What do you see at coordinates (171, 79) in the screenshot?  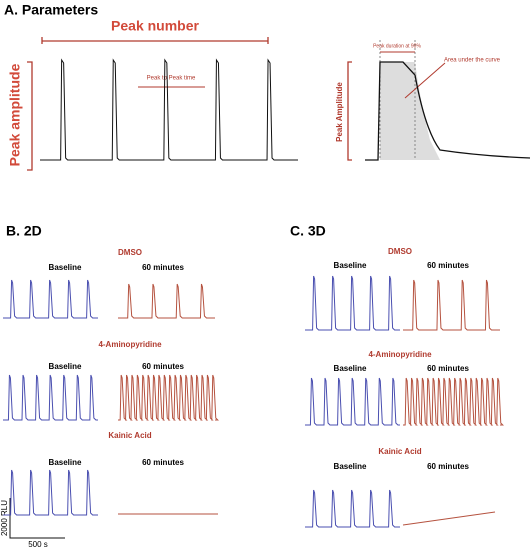 I see `label: Peak to Peak time` at bounding box center [171, 79].